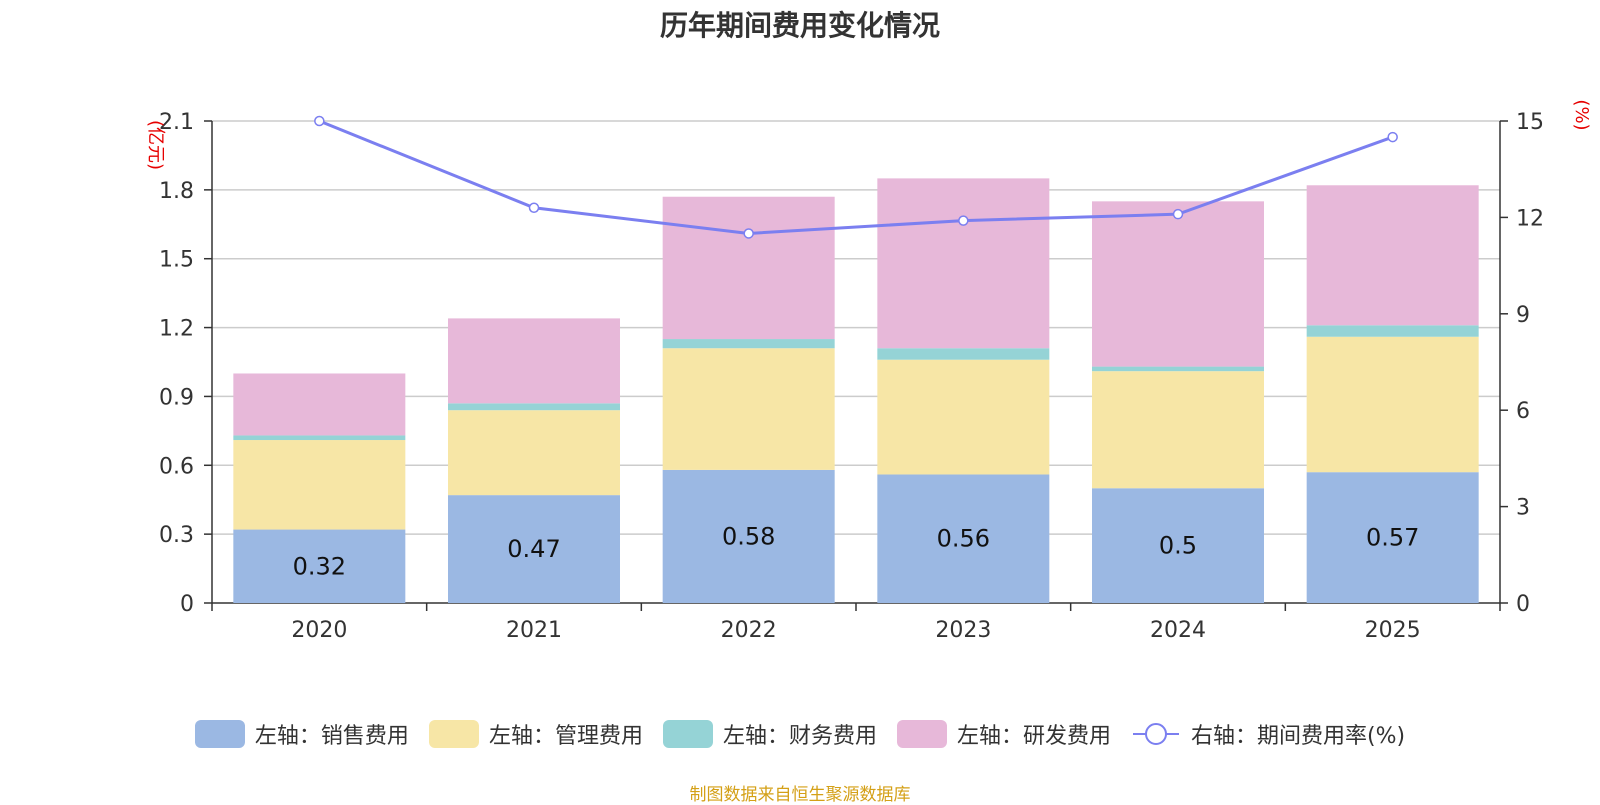 The image size is (1600, 805). I want to click on x-axis-category-label: 2025, so click(1393, 630).